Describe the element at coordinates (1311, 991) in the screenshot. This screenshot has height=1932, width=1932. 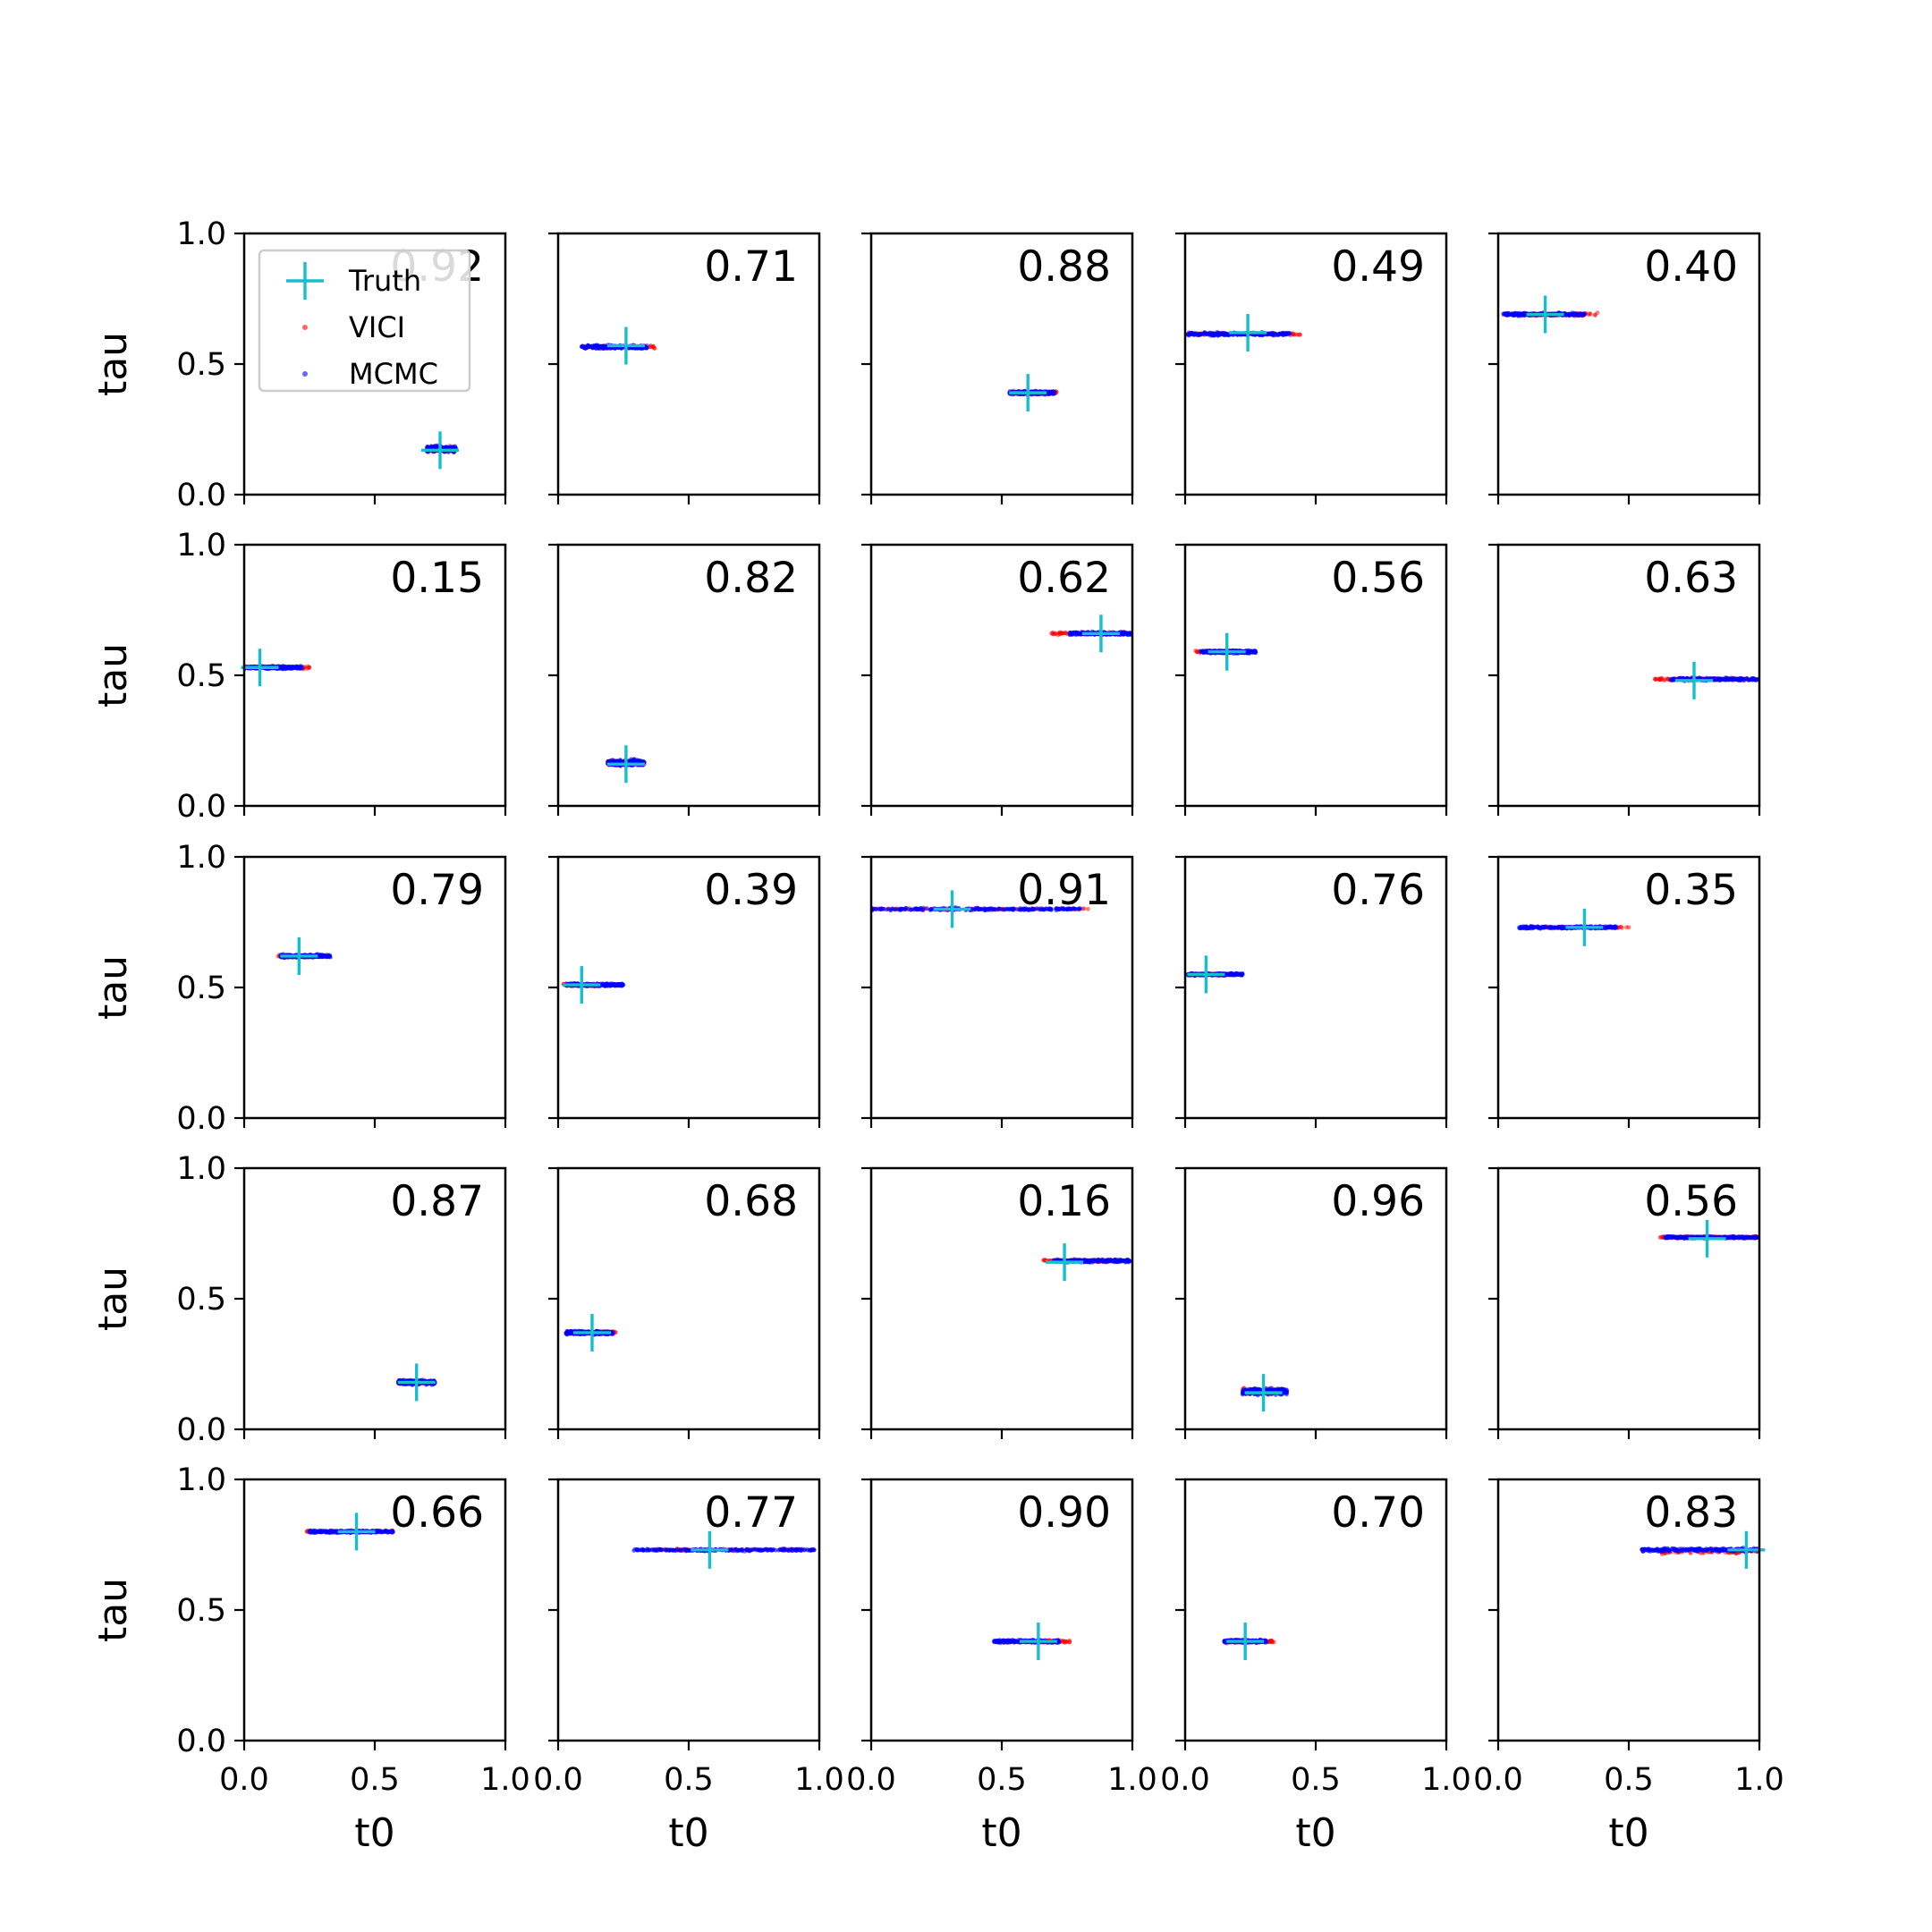
I see `subplot-14: 0.76` at that location.